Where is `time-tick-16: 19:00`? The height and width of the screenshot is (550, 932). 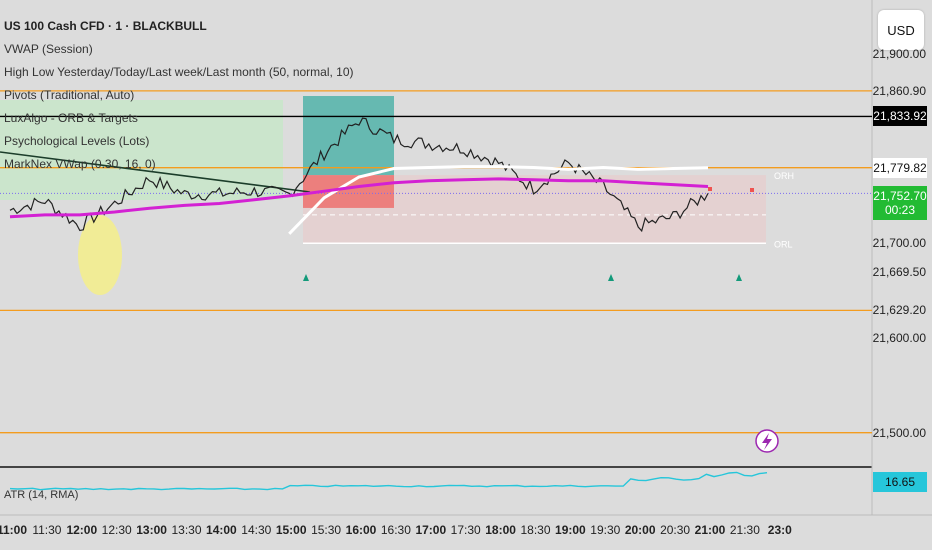
time-tick-16: 19:00 is located at coordinates (570, 530).